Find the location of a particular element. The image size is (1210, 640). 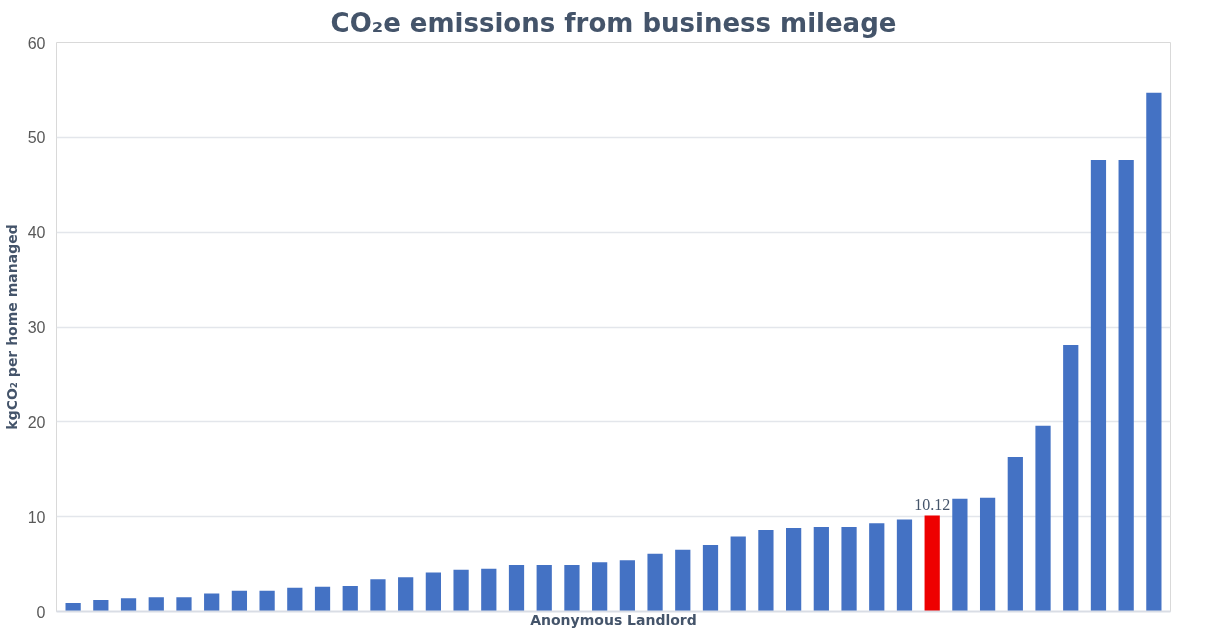

y-tick-label: 0 is located at coordinates (41, 612).